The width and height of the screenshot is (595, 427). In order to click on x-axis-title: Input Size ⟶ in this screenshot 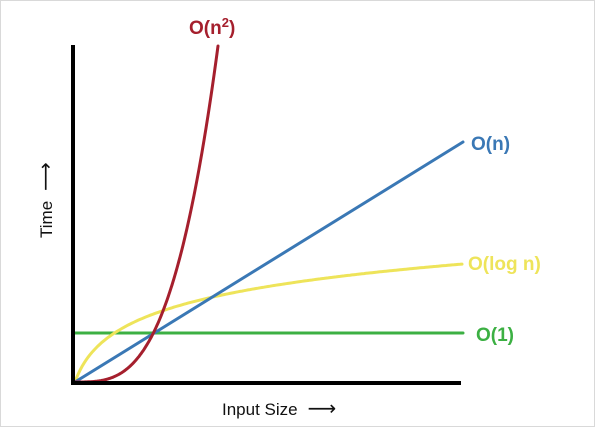, I will do `click(279, 409)`.